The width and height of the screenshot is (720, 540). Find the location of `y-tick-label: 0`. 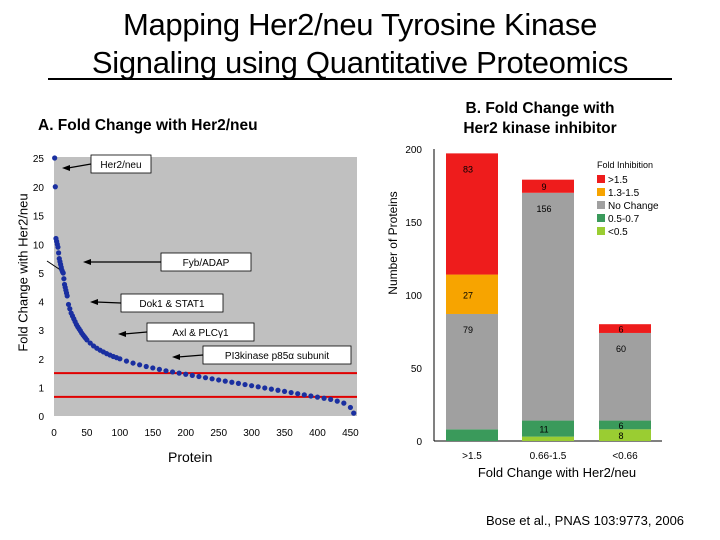

y-tick-label: 0 is located at coordinates (41, 417).